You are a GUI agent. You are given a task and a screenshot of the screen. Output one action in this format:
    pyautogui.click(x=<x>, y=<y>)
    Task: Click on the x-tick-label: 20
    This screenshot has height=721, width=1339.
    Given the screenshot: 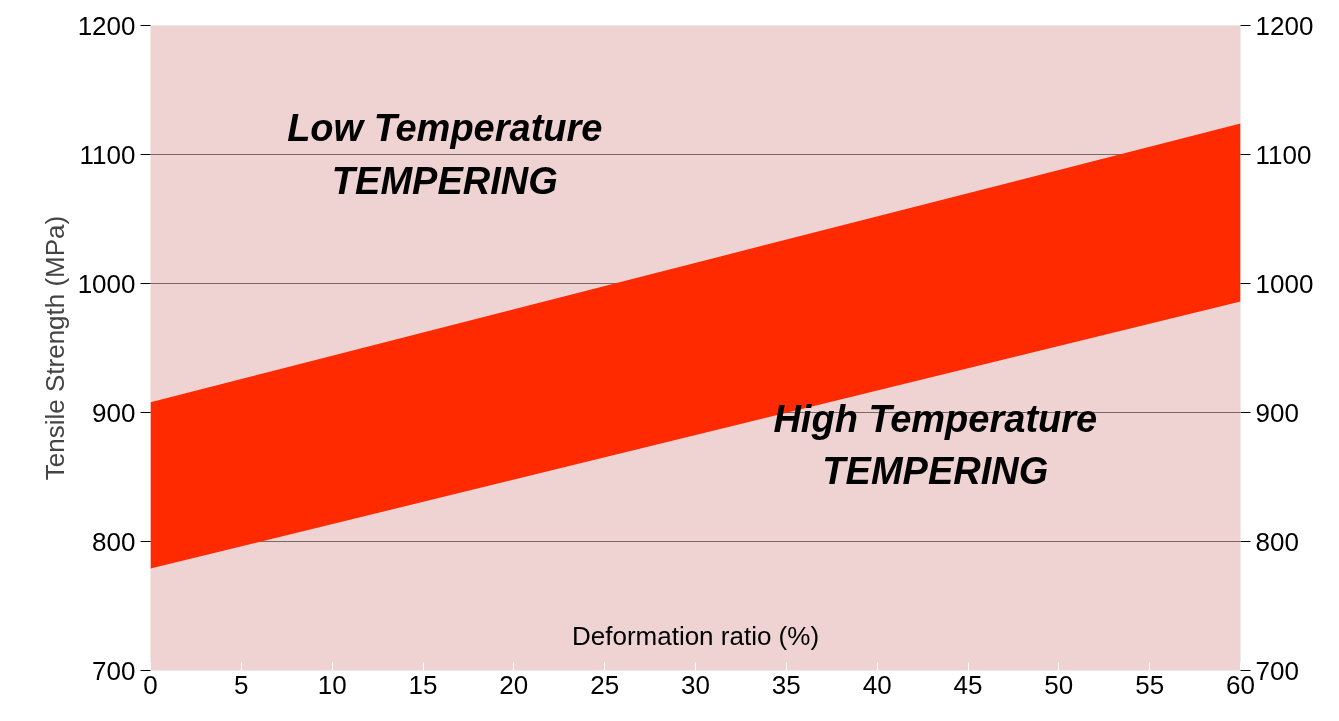 What is the action you would take?
    pyautogui.click(x=514, y=684)
    